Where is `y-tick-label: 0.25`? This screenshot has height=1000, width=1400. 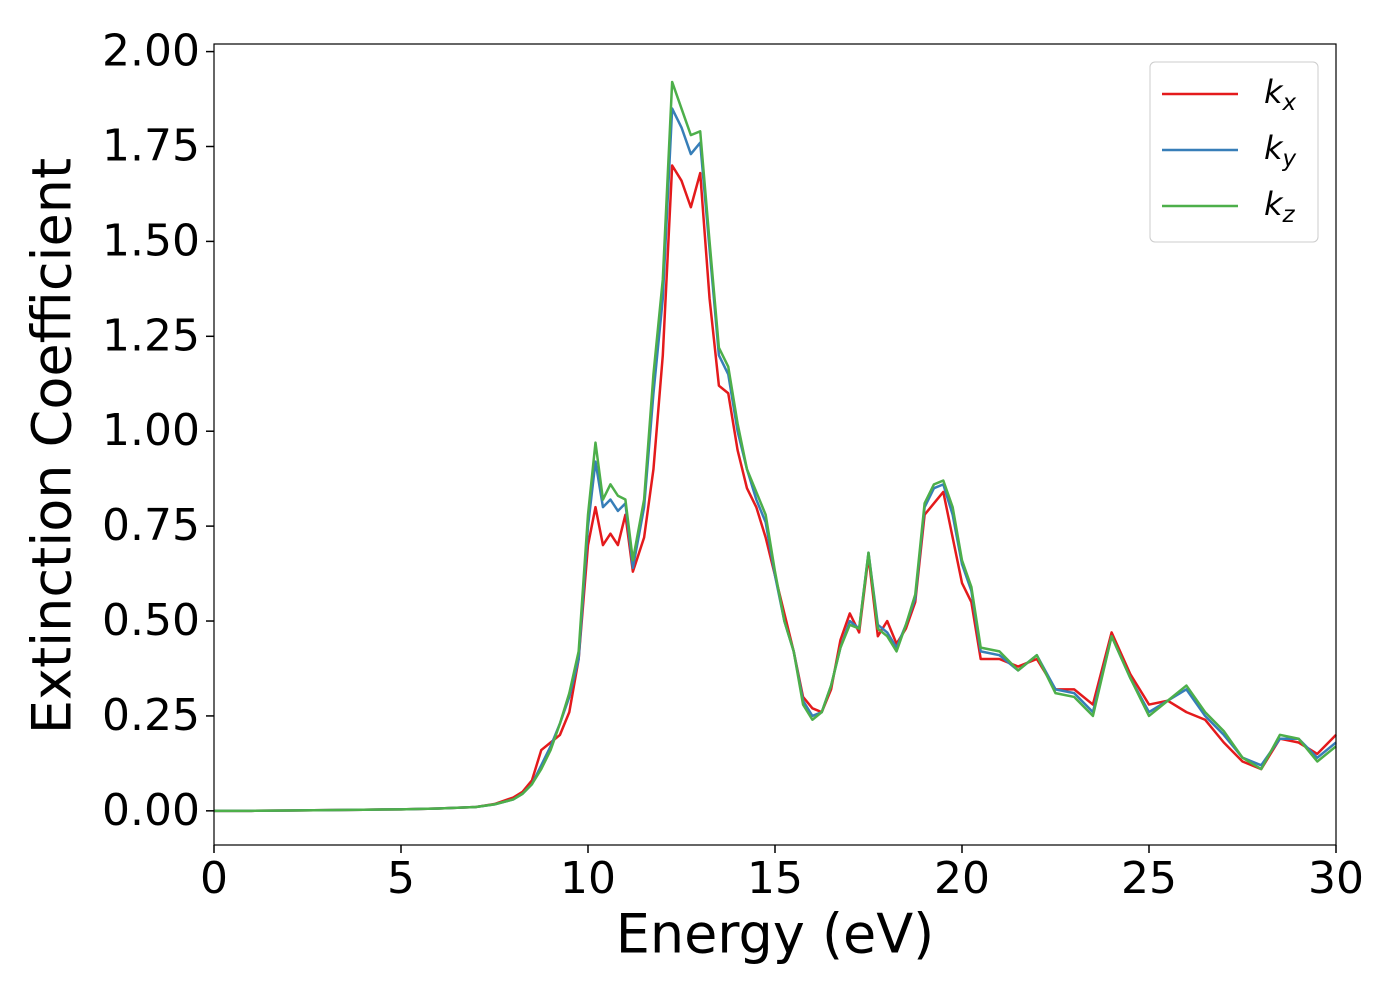 y-tick-label: 0.25 is located at coordinates (151, 715).